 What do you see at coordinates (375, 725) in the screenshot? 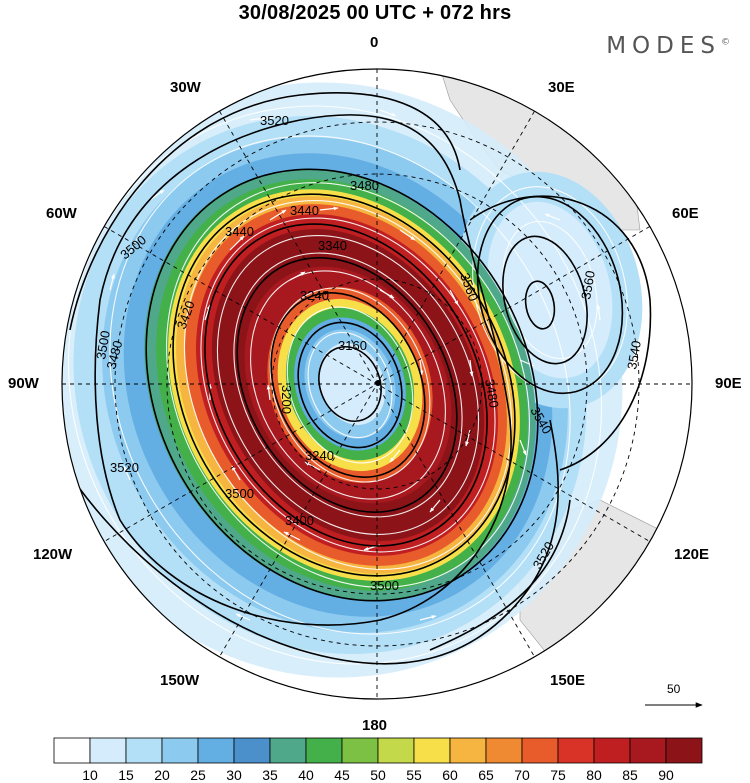
I see `lon-label-180: 180` at bounding box center [375, 725].